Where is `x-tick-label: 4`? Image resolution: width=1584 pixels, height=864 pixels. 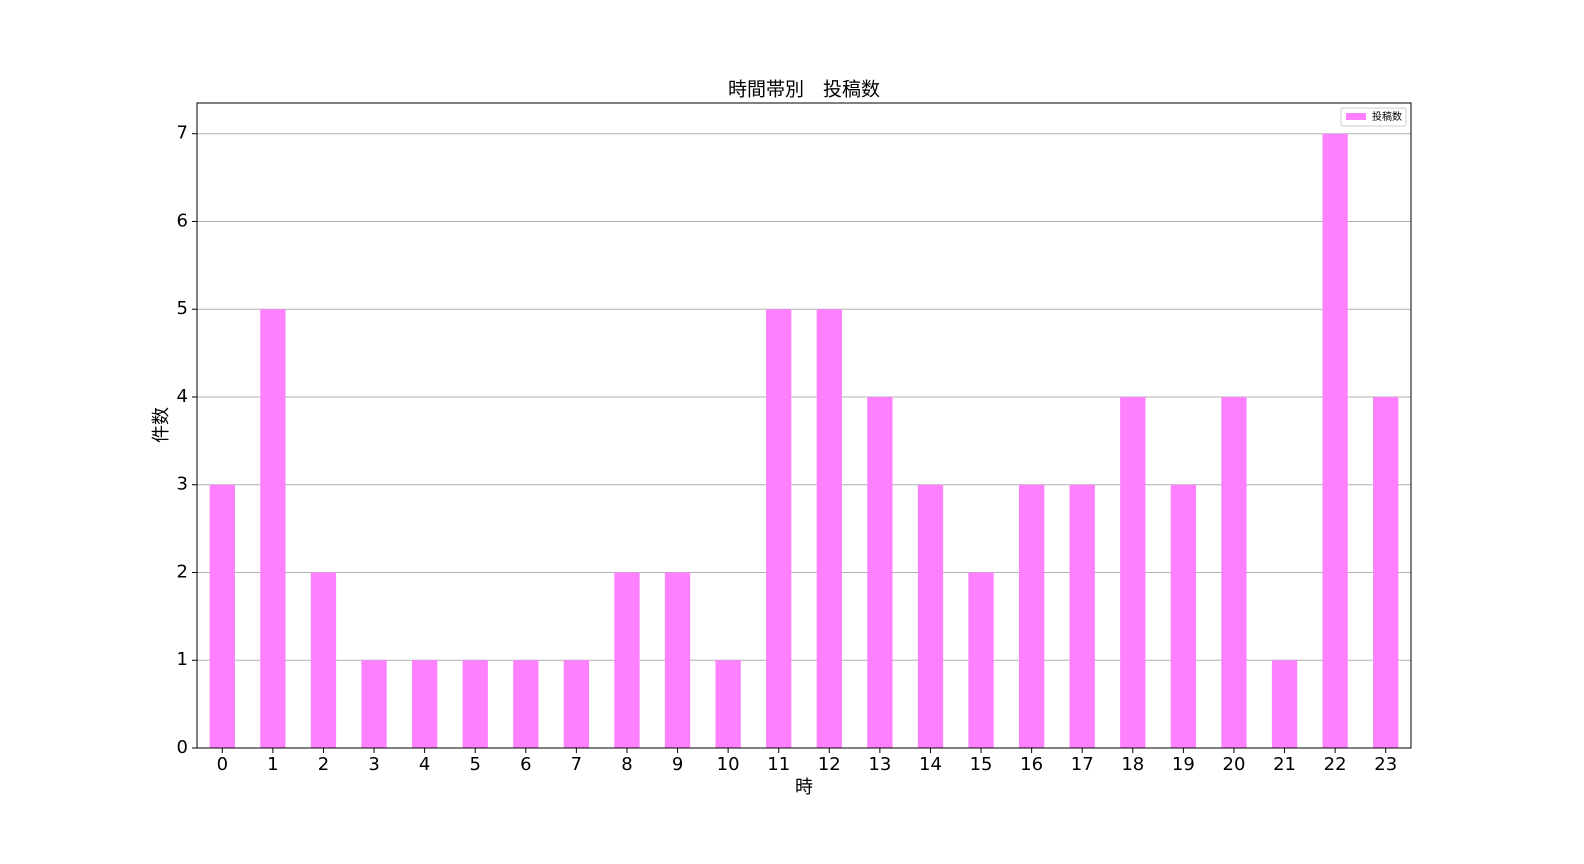
x-tick-label: 4 is located at coordinates (424, 764).